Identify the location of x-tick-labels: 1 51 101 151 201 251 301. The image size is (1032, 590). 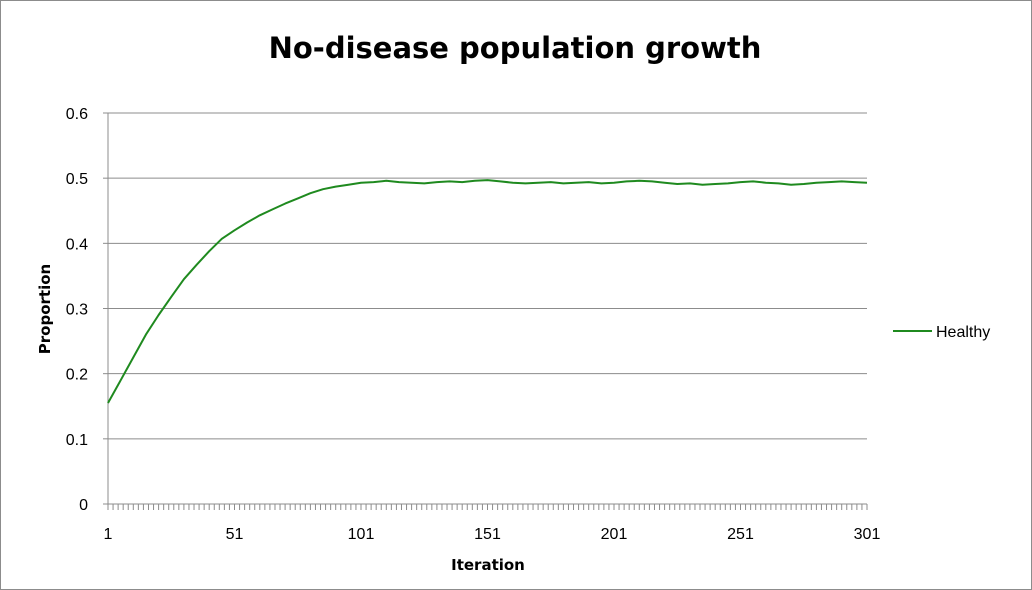
(492, 534).